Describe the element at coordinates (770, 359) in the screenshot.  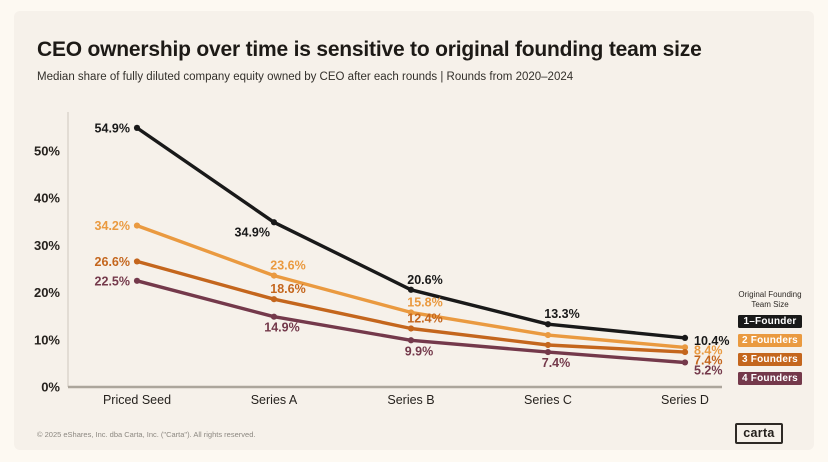
I see `legend-item-2: 3 Founders` at that location.